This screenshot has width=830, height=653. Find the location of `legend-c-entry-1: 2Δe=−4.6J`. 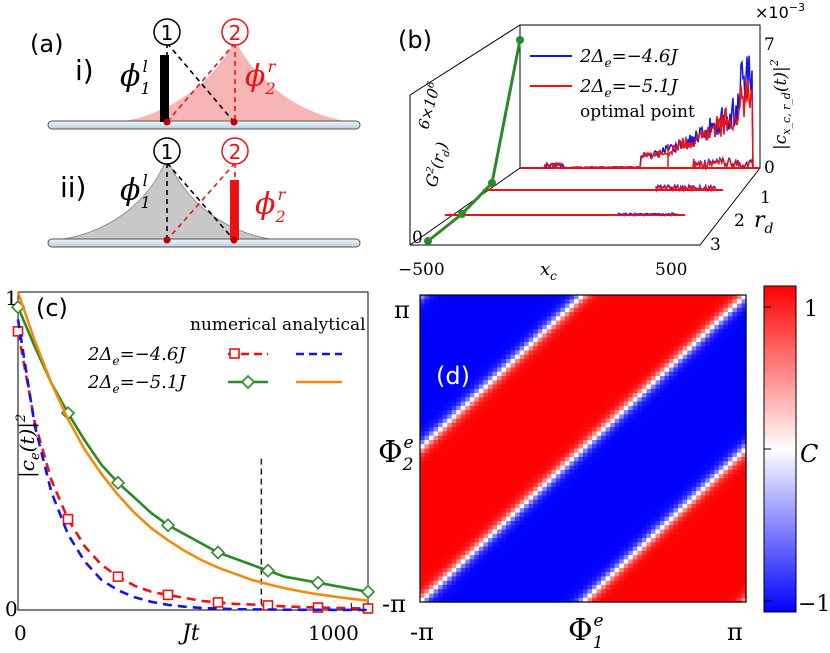

legend-c-entry-1: 2Δe=−4.6J is located at coordinates (137, 356).